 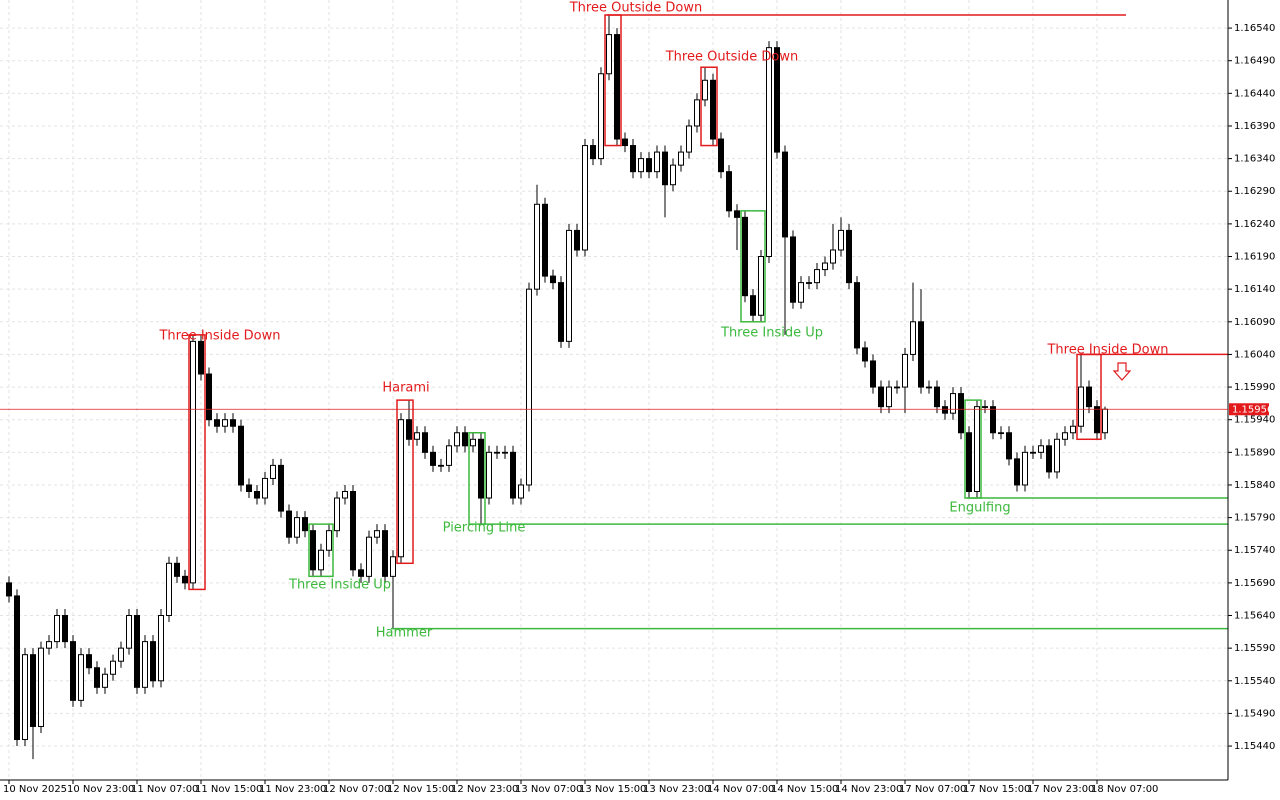 I want to click on y-tick-label: 1.16040, so click(x=1254, y=354).